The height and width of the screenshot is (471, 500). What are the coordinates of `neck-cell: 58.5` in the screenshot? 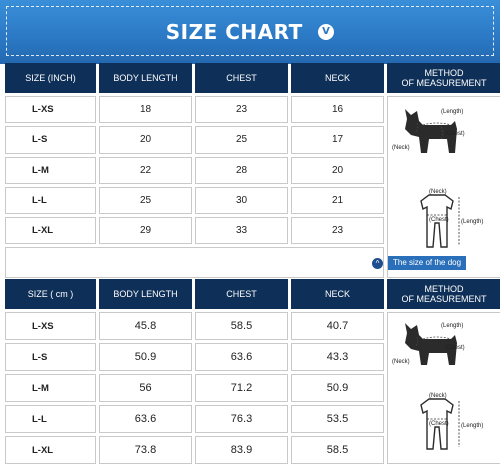 It's located at (337, 450).